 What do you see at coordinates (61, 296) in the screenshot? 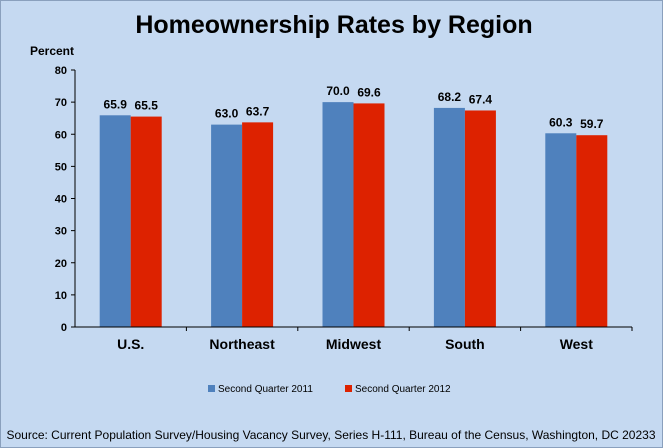
I see `y-tick-label: 10` at bounding box center [61, 296].